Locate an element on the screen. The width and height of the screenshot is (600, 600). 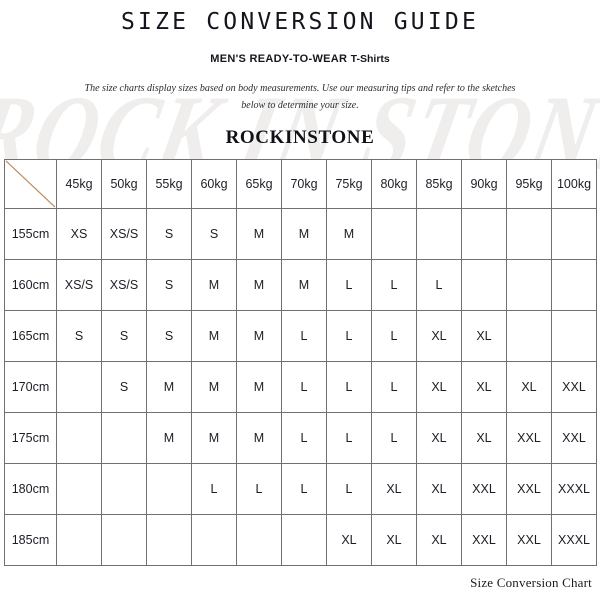
table-row: 180cm L L L L XL XL XXL XXL XXXL is located at coordinates (300, 489).